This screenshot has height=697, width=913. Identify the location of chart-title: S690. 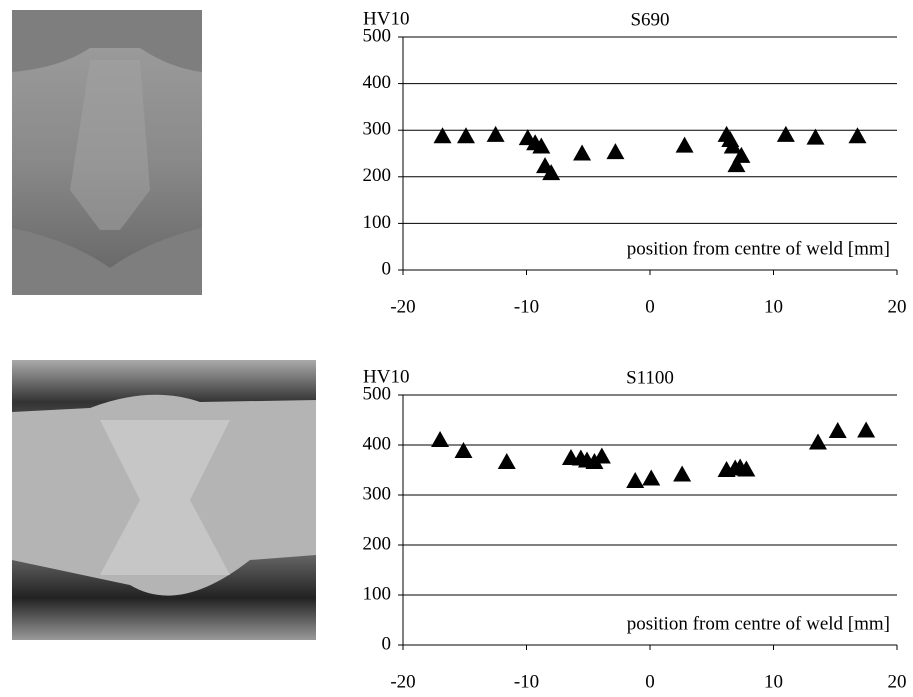
(649, 19).